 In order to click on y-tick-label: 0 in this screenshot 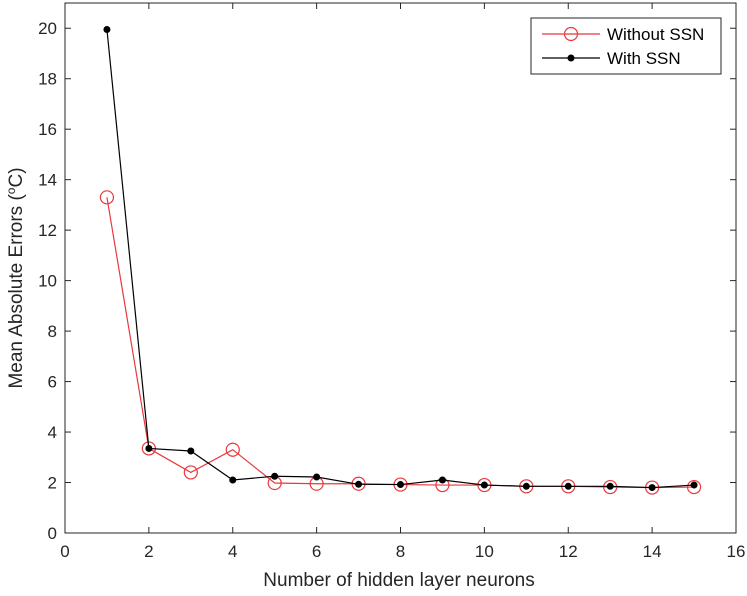, I will do `click(52, 533)`.